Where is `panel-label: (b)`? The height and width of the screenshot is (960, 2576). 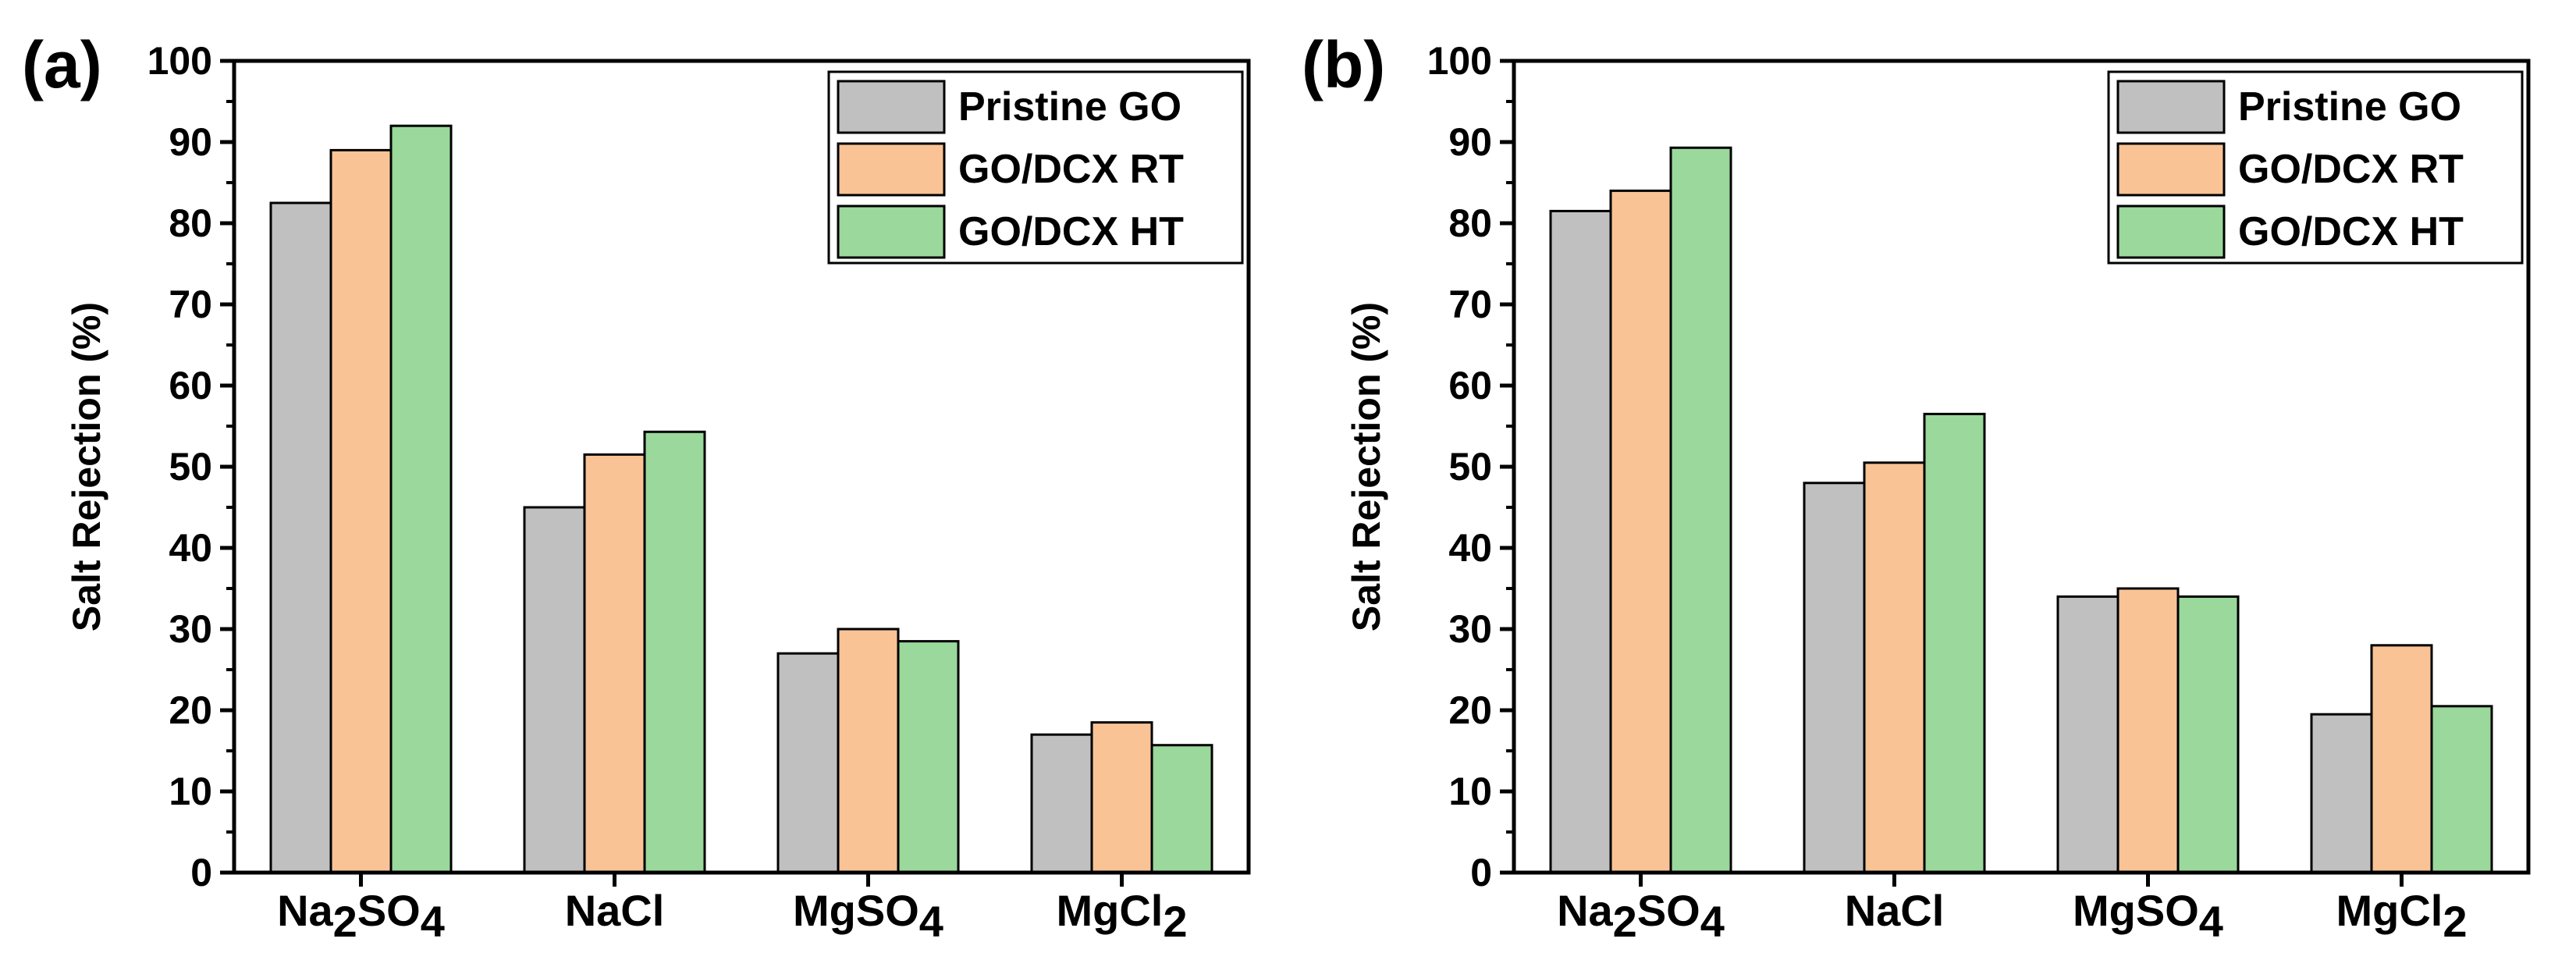
panel-label: (b) is located at coordinates (1343, 64).